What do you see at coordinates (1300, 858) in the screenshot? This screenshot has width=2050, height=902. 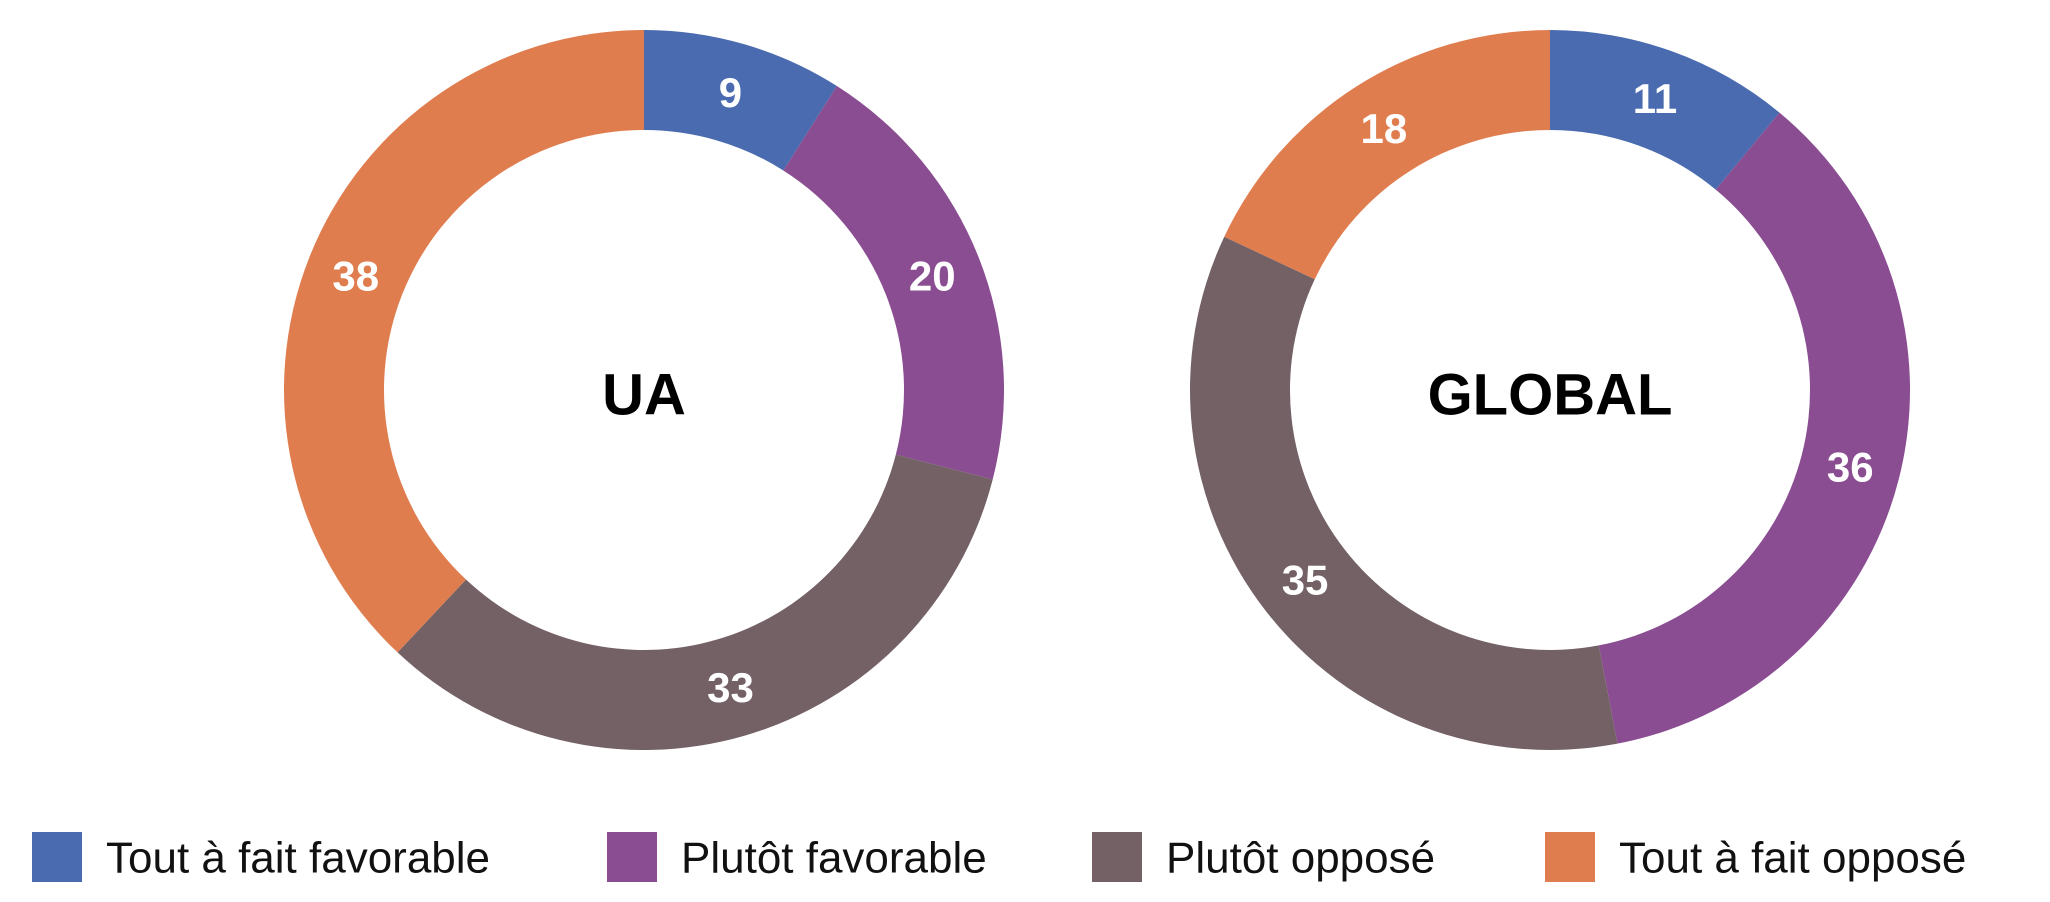 I see `legend-label: Plutôt opposé` at bounding box center [1300, 858].